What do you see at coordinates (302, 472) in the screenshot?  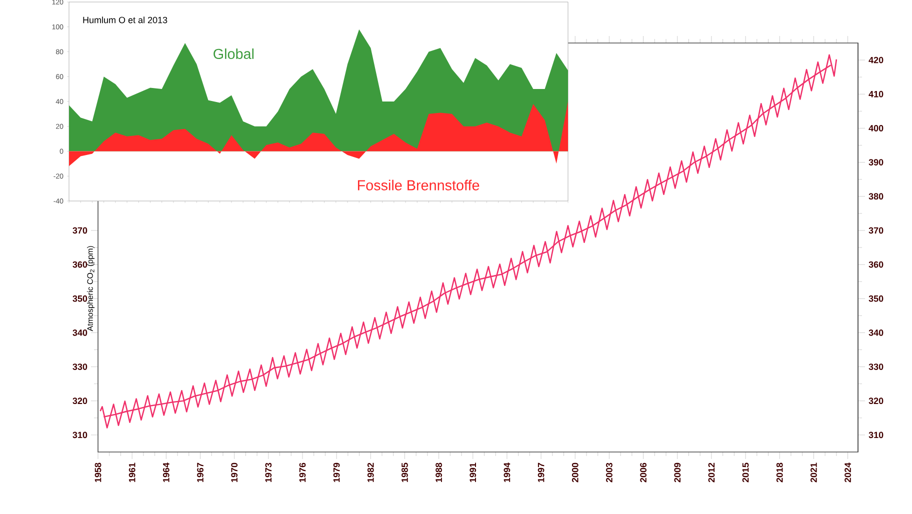 I see `x-tick-label: 1976` at bounding box center [302, 472].